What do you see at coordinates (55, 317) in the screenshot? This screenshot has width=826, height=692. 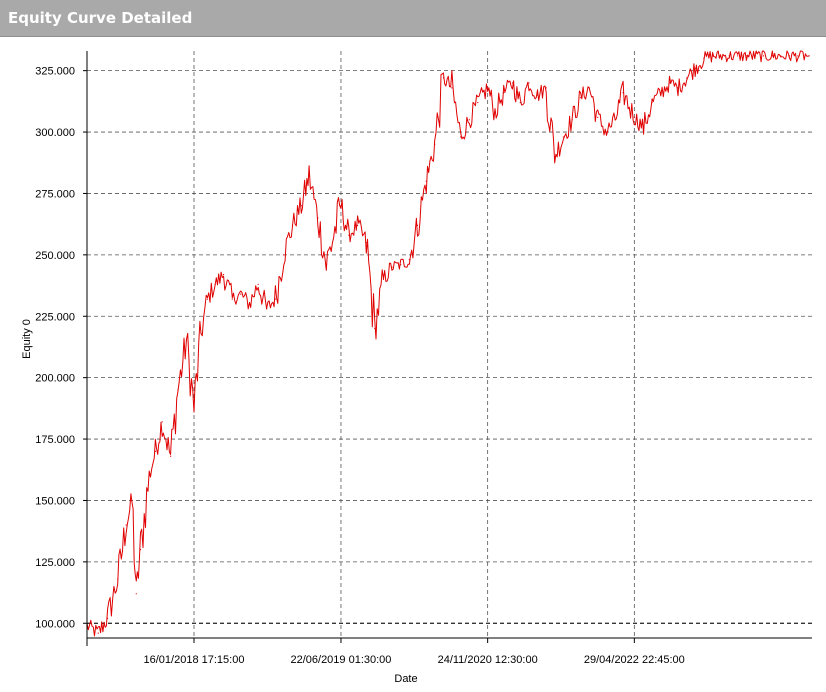 I see `y-tick-label: 225.000` at bounding box center [55, 317].